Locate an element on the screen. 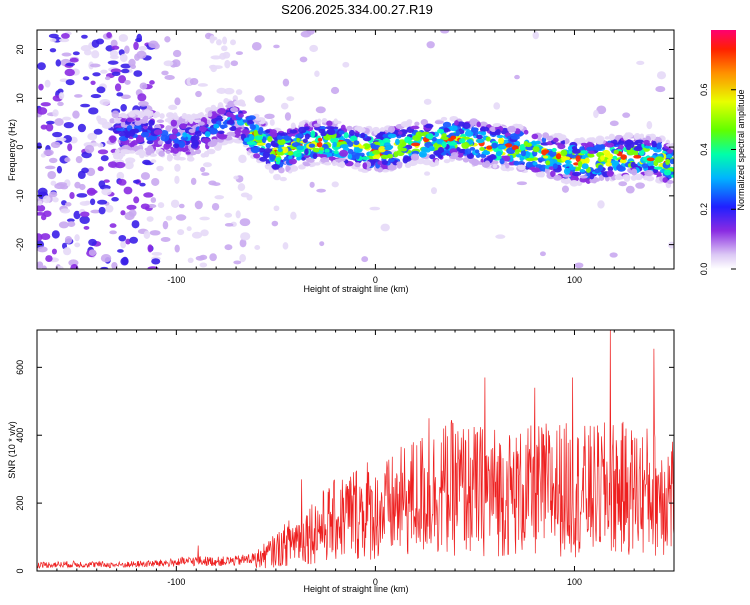  snr-x-tick-label: -100 is located at coordinates (176, 582).